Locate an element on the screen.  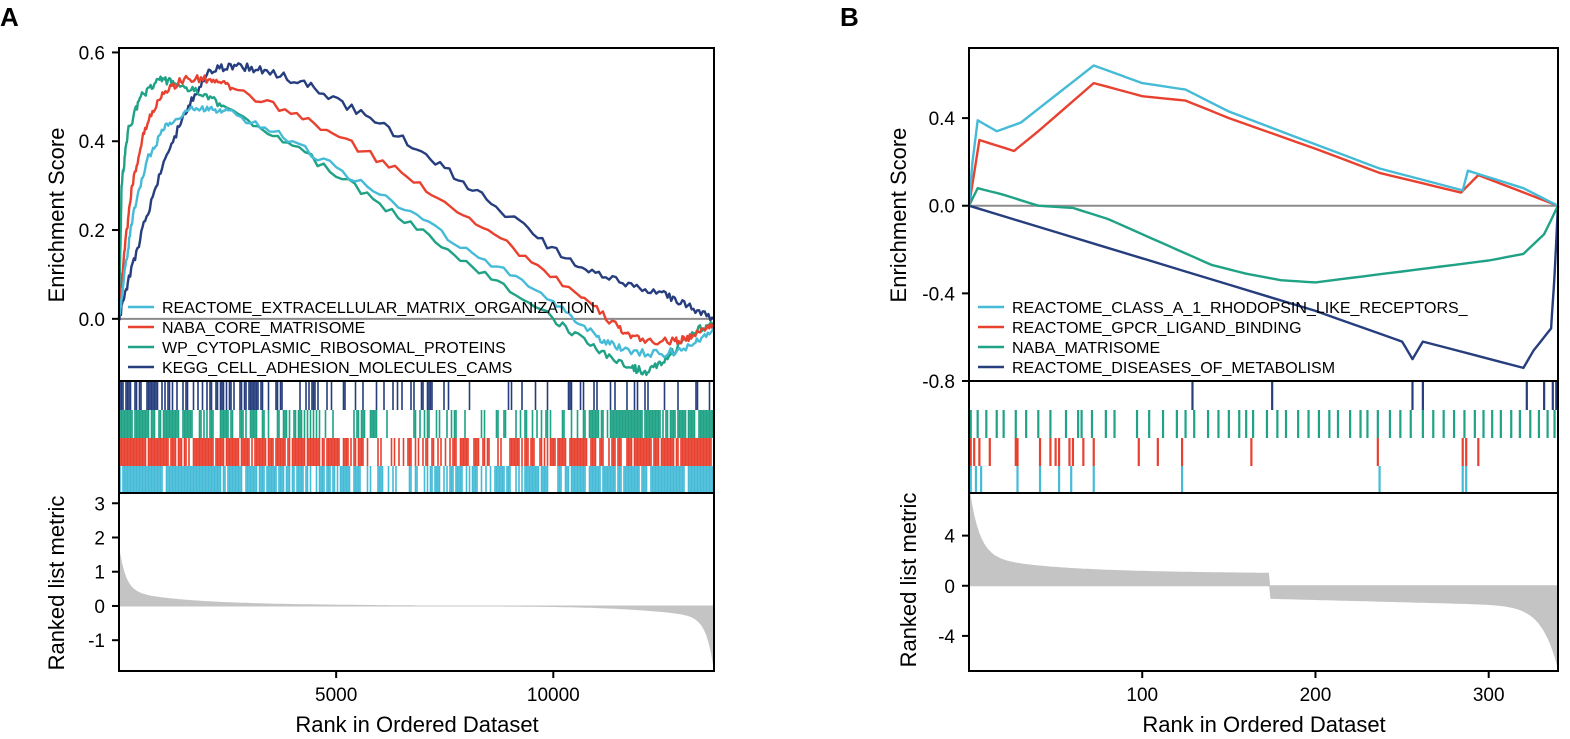
panel-a-xlabel: Rank in Ordered Dataset is located at coordinates (416, 724).